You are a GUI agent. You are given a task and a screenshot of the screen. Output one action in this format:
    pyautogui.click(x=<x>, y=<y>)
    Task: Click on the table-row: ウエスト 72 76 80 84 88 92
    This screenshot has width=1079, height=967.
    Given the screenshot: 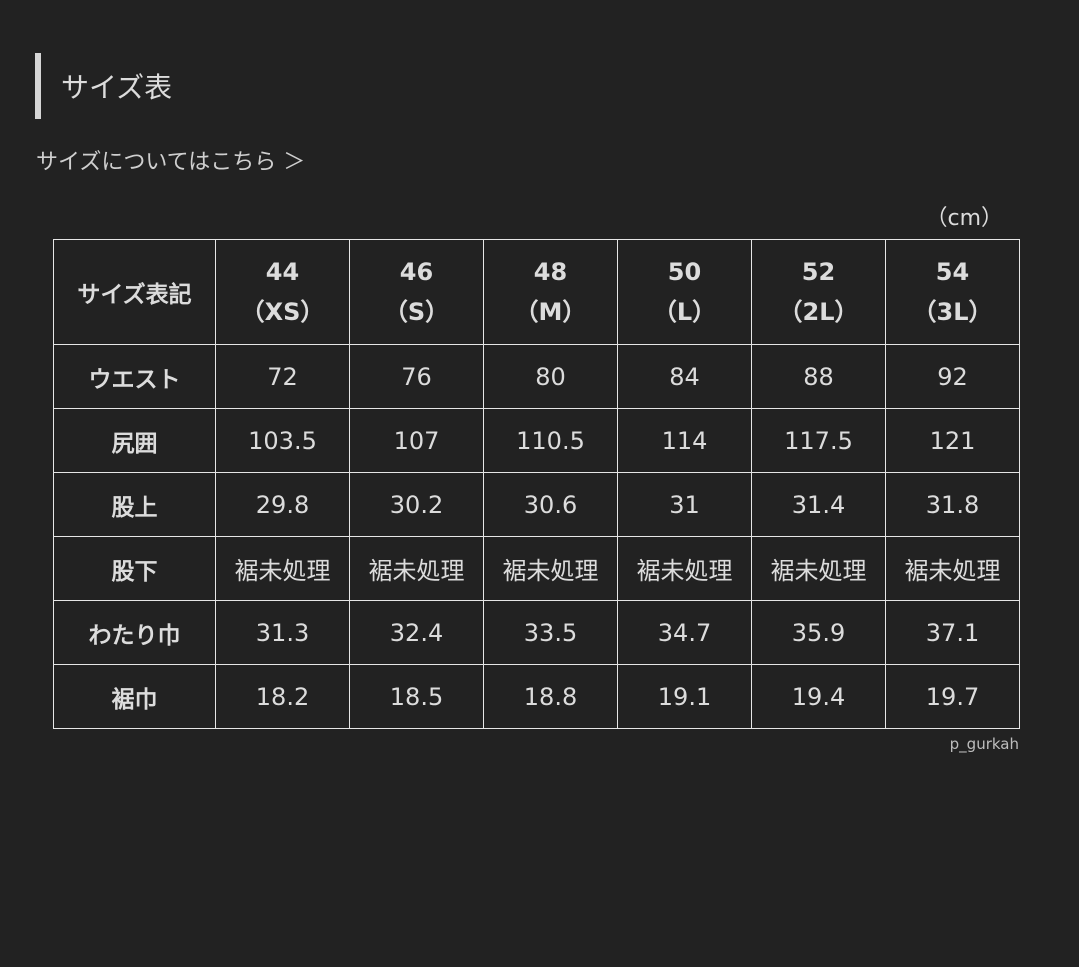 What is the action you would take?
    pyautogui.click(x=536, y=376)
    